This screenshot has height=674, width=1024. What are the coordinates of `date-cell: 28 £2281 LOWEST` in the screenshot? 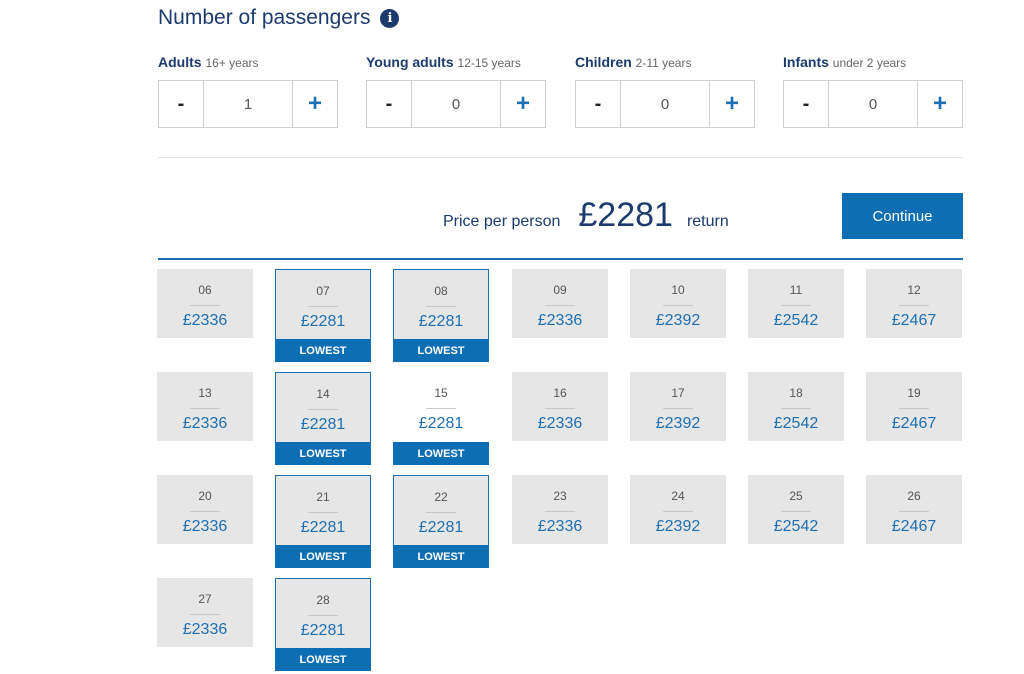 It's located at (323, 624).